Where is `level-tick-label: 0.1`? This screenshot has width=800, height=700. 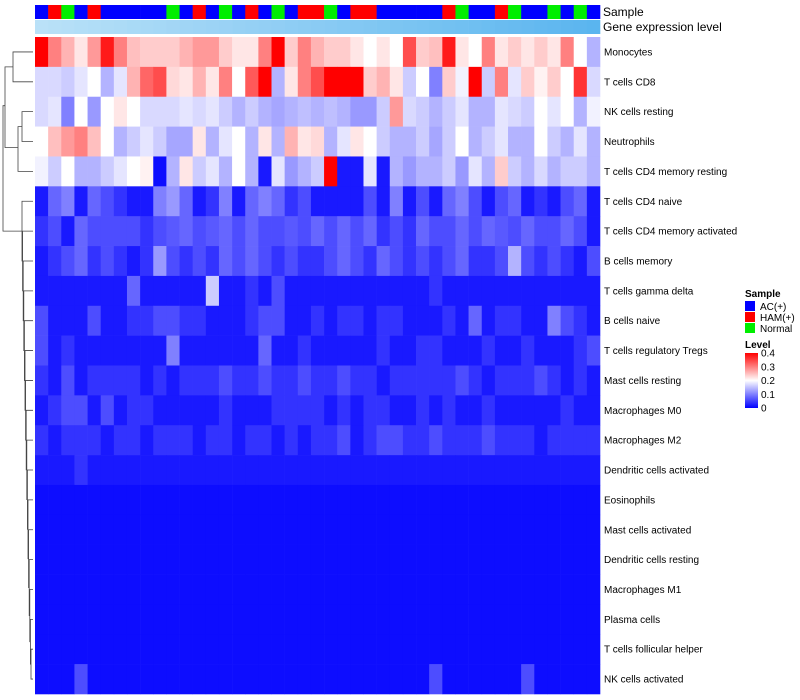 level-tick-label: 0.1 is located at coordinates (768, 395).